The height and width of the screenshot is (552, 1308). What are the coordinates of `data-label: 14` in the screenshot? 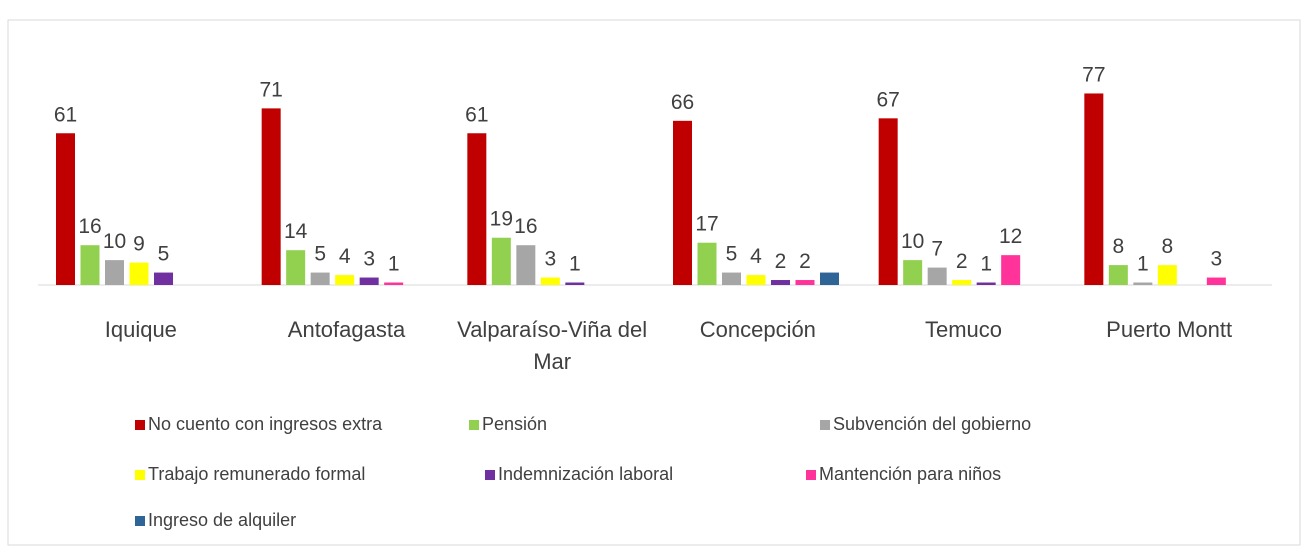 It's located at (296, 231).